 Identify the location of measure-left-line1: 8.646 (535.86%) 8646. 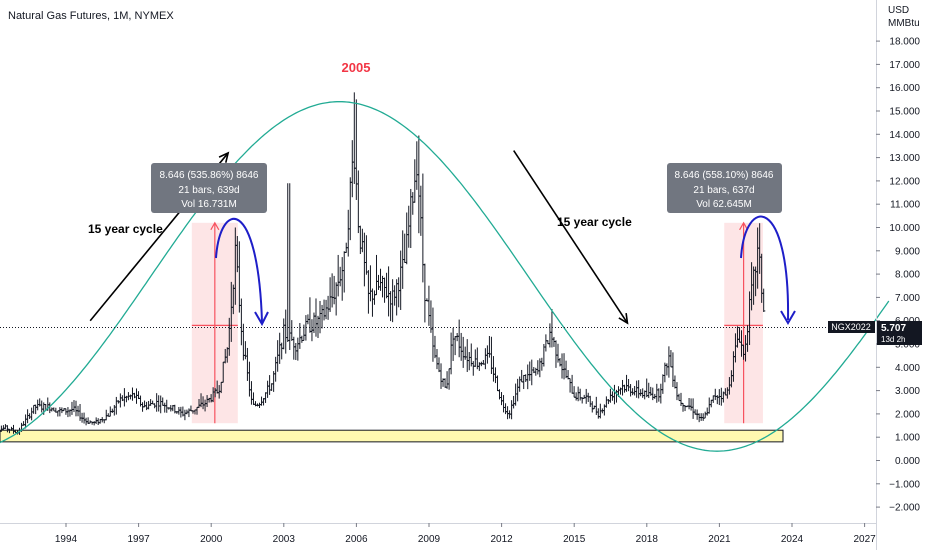
(209, 175).